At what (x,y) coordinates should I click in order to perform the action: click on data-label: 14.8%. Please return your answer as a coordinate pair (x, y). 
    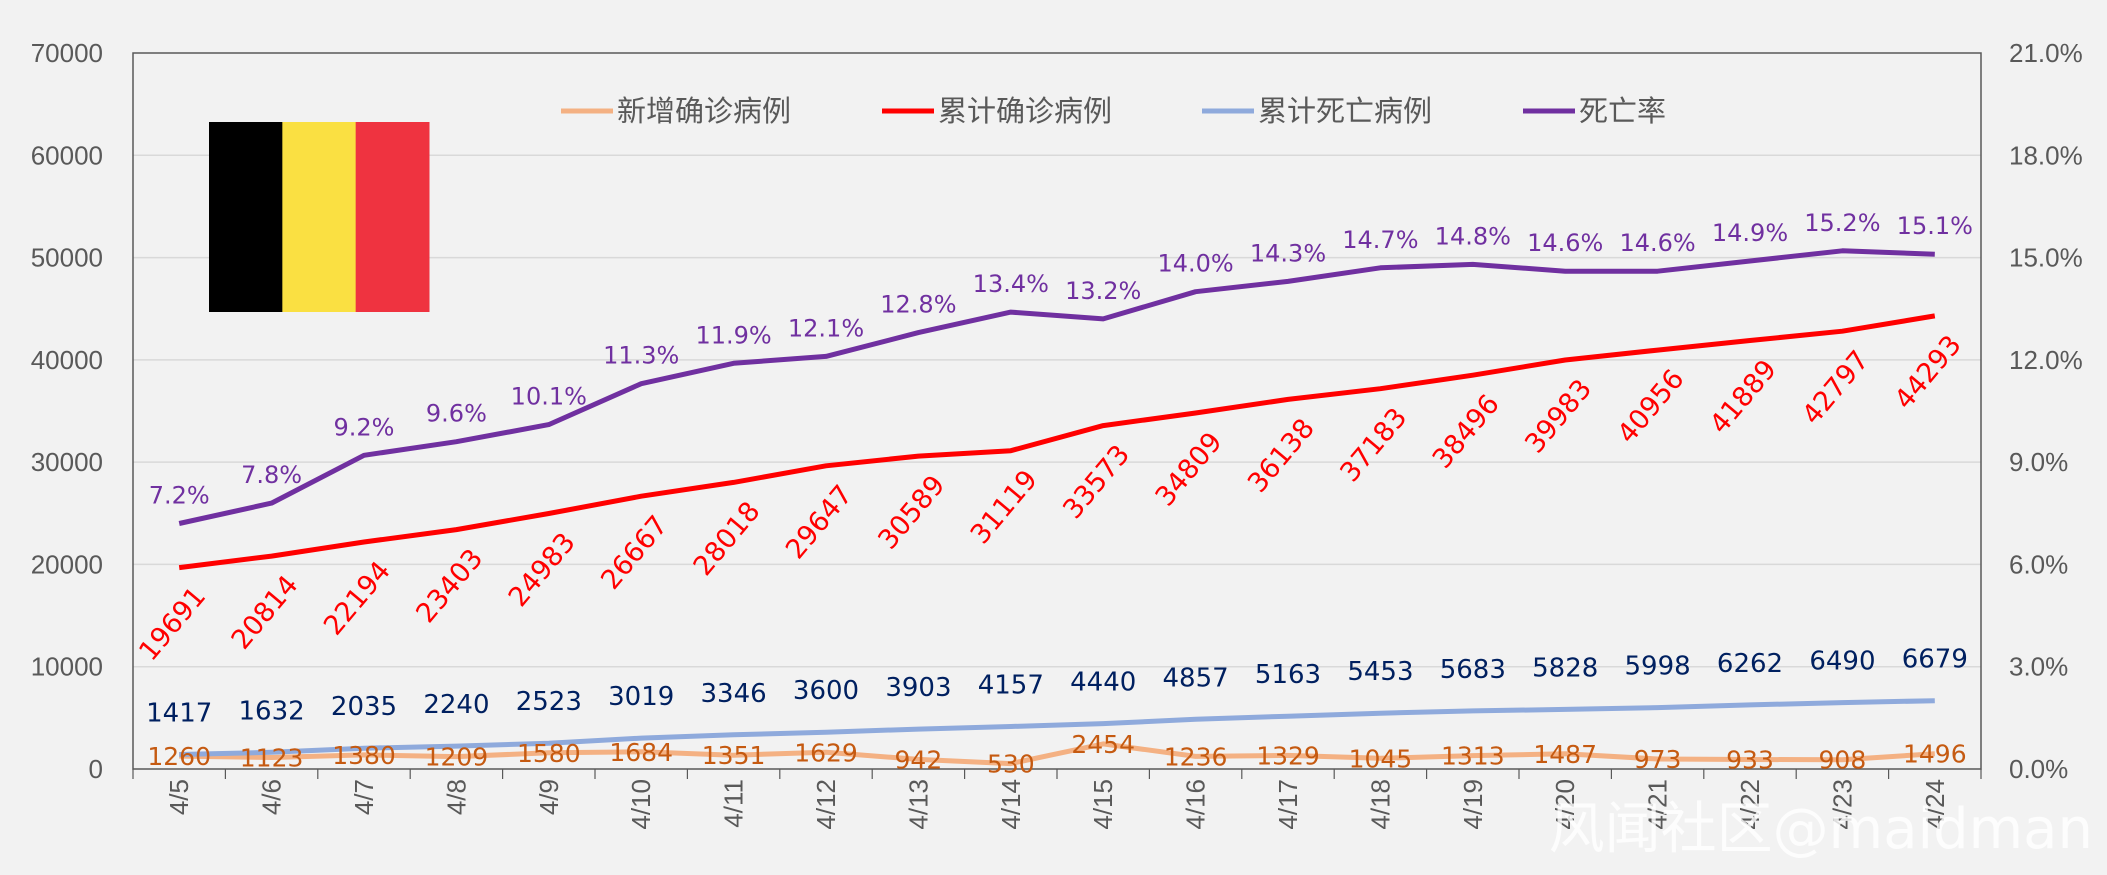
    Looking at the image, I should click on (1473, 236).